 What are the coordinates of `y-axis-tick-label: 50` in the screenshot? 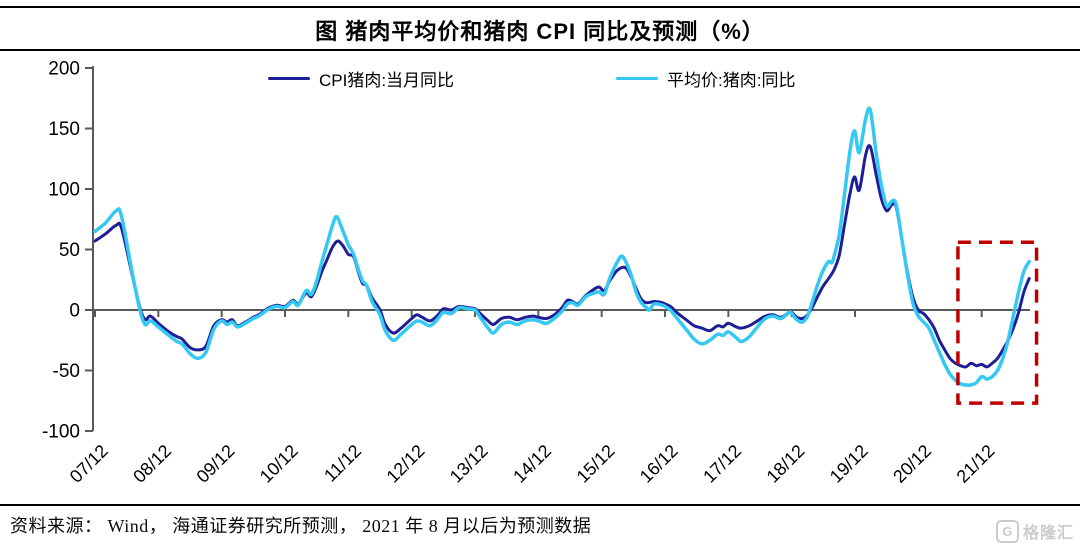 It's located at (69, 250).